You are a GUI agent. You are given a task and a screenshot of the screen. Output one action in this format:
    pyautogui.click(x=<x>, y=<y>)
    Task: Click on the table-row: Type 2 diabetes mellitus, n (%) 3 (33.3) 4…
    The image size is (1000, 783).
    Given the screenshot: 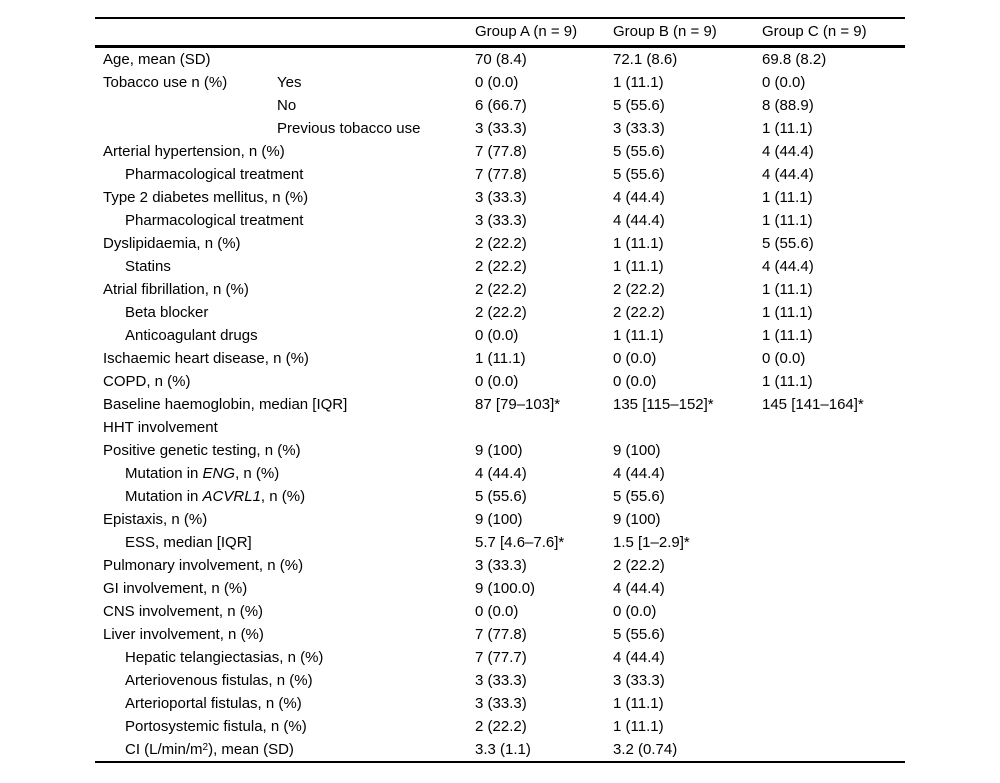 What is the action you would take?
    pyautogui.click(x=500, y=197)
    